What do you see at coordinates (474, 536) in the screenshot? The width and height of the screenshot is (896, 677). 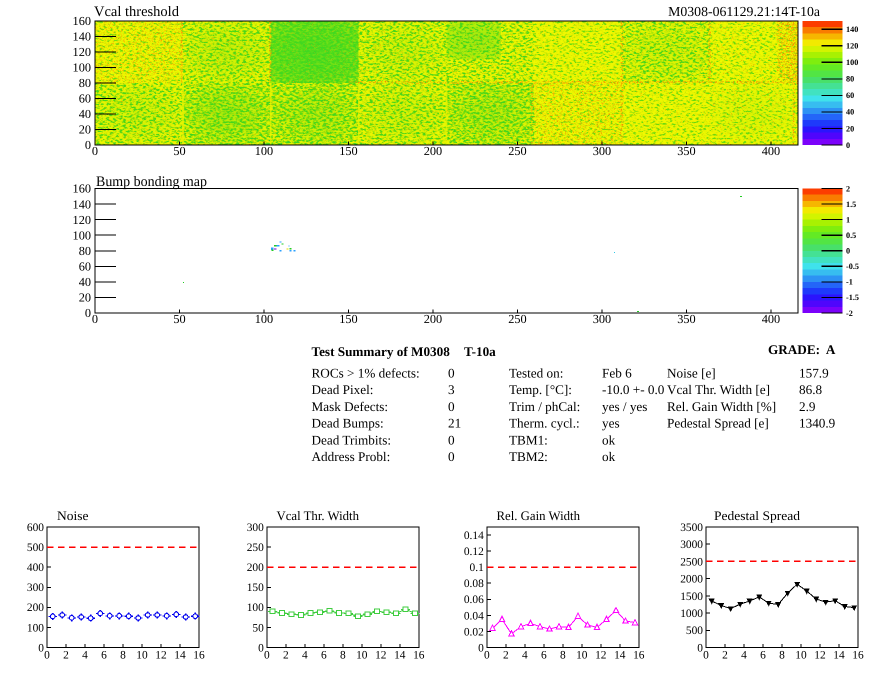 I see `svg-text: 0.14` at bounding box center [474, 536].